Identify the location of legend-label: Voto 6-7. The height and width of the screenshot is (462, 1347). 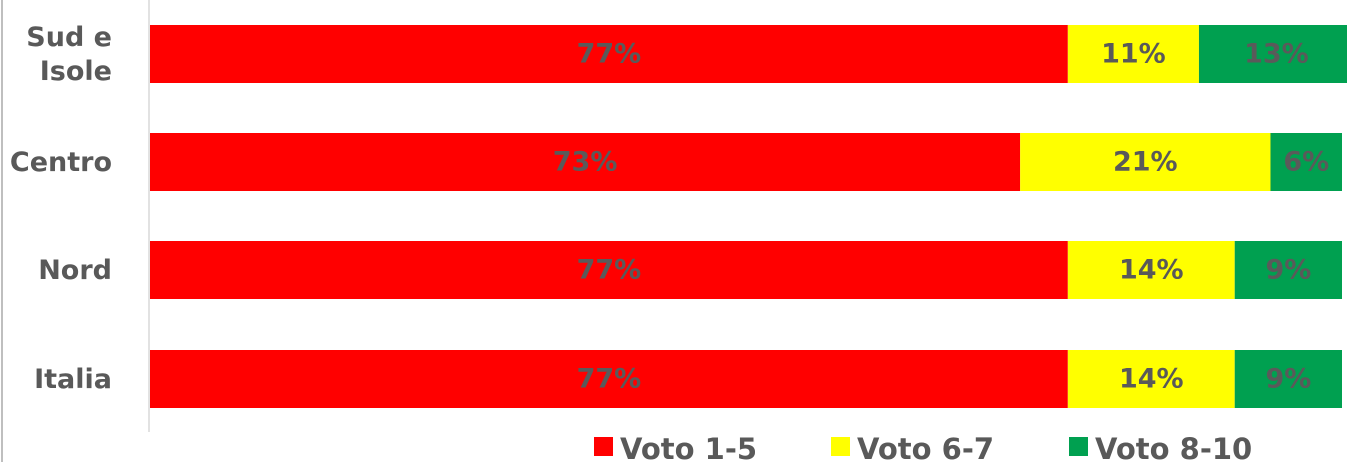
(925, 447).